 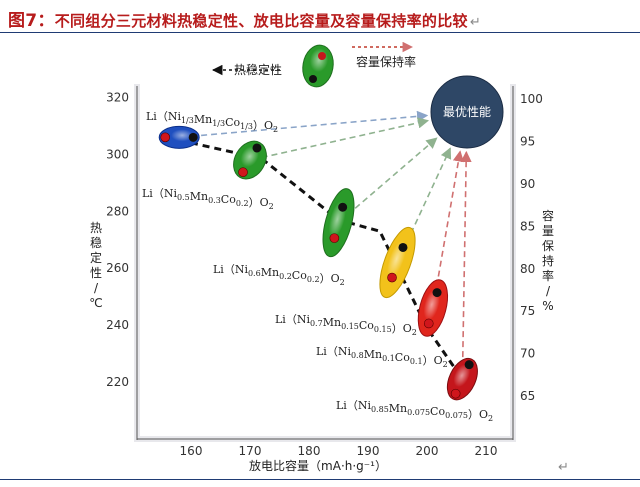 I want to click on right-tick-label: 90, so click(x=527, y=184).